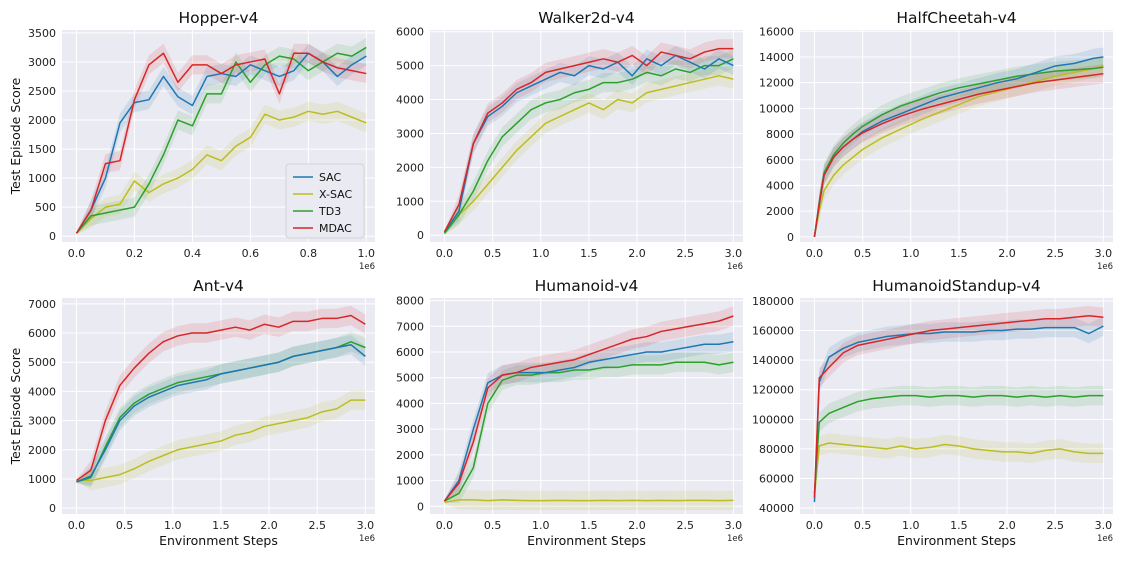 The image size is (1121, 561). Describe the element at coordinates (330, 177) in the screenshot. I see `legend-label-sac: SAC` at that location.